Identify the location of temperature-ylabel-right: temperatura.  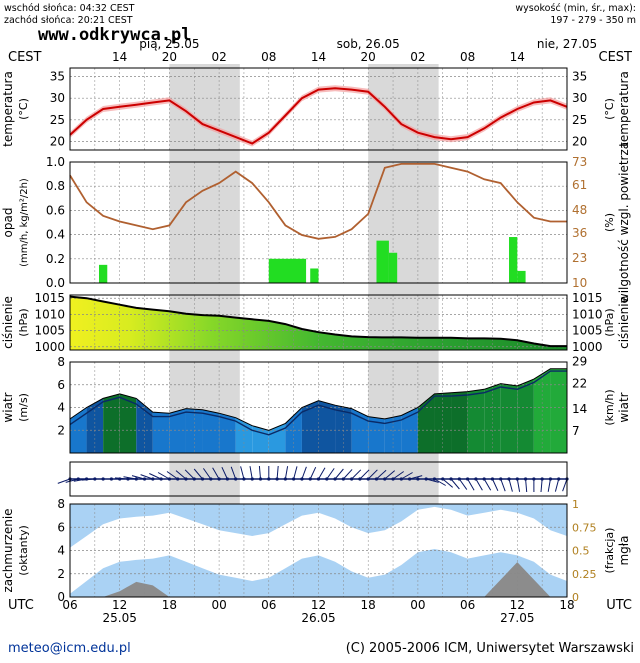
(624, 109).